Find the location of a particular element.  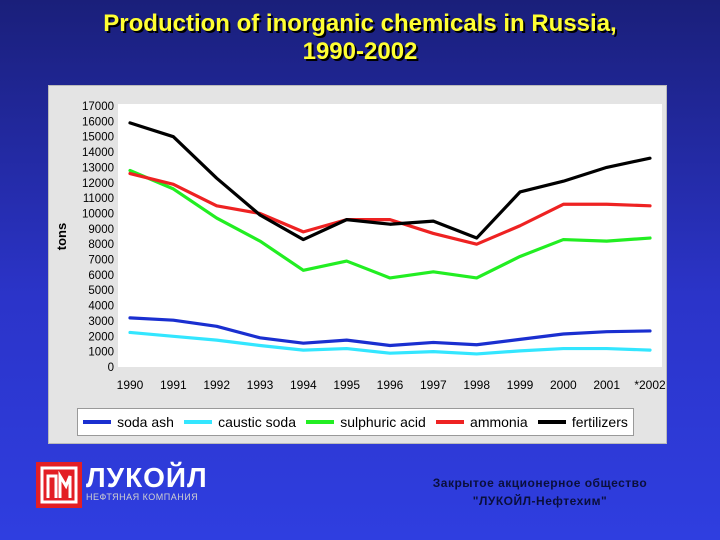

y-tick-label: 8000 is located at coordinates (101, 245).